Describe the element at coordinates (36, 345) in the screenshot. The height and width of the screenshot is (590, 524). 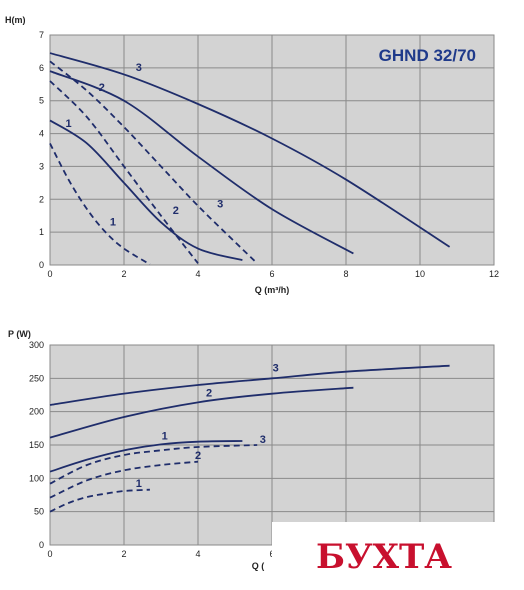
I see `y-tick-label: 300` at that location.